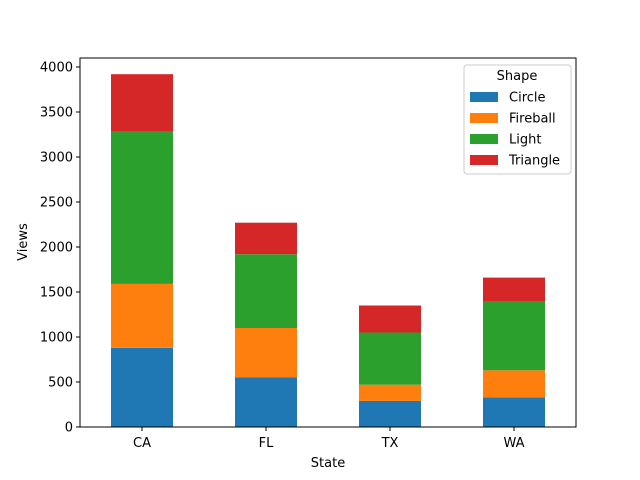 This screenshot has height=480, width=640. I want to click on bar-ca-light, so click(142, 207).